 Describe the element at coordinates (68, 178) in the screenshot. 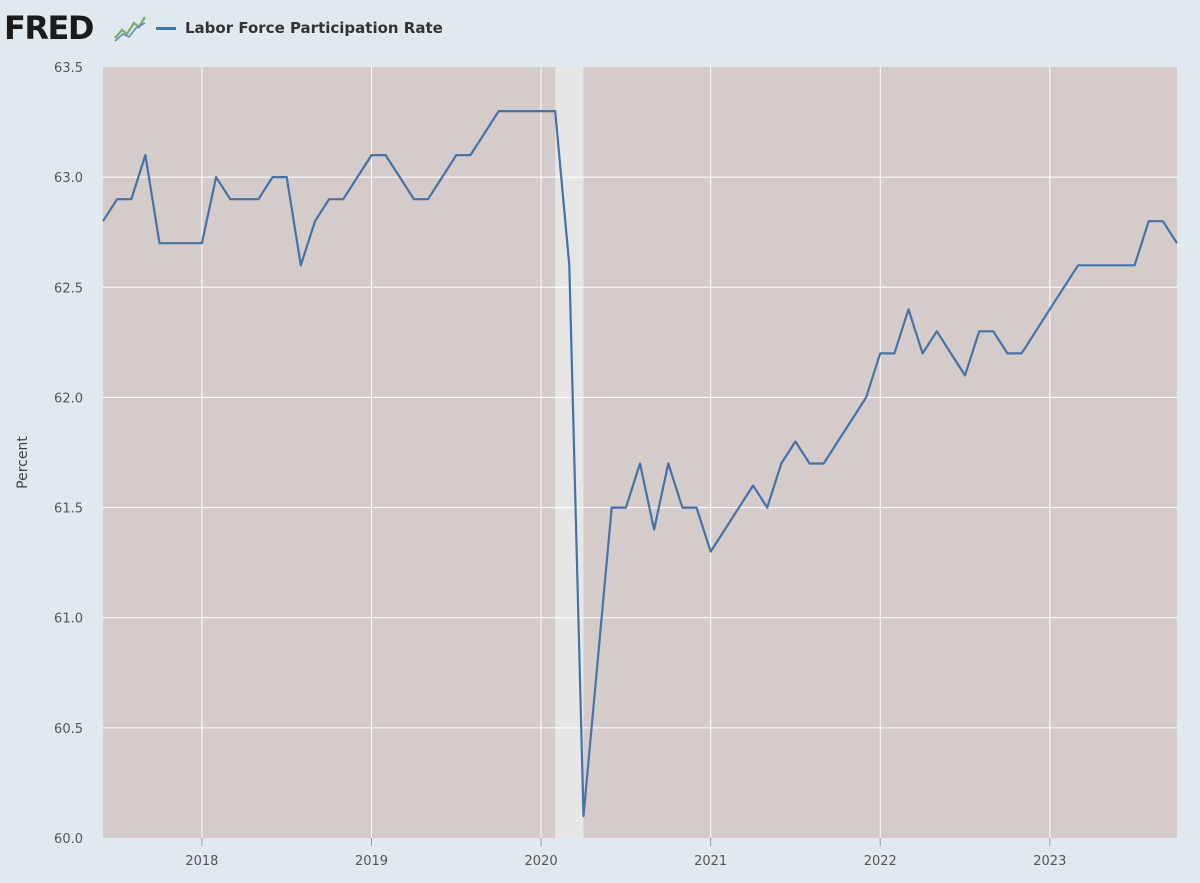

I see `y-tick-label: 63.0` at that location.